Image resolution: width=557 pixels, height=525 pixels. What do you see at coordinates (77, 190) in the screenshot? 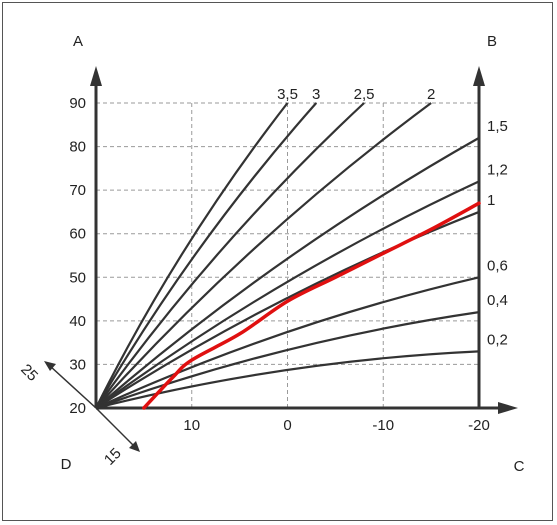
I see `y-tick-label: 70` at bounding box center [77, 190].